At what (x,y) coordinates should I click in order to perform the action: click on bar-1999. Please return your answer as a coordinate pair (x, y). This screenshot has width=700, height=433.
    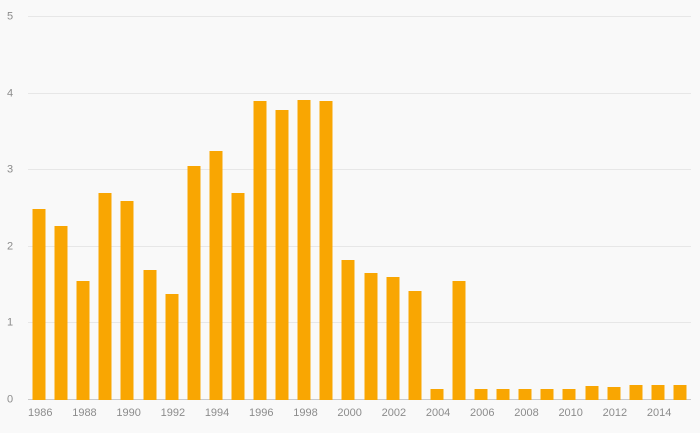
    Looking at the image, I should click on (326, 250).